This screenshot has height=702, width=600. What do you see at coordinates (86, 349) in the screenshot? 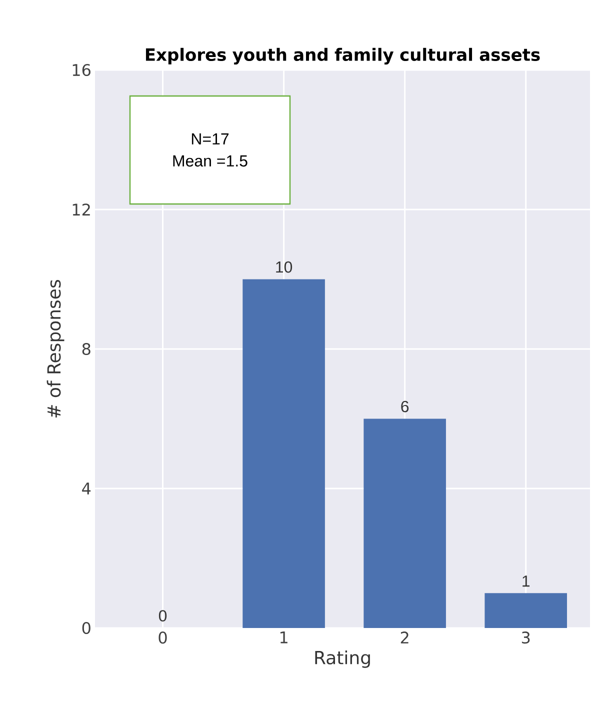
I see `y-tick-label: 8` at bounding box center [86, 349].